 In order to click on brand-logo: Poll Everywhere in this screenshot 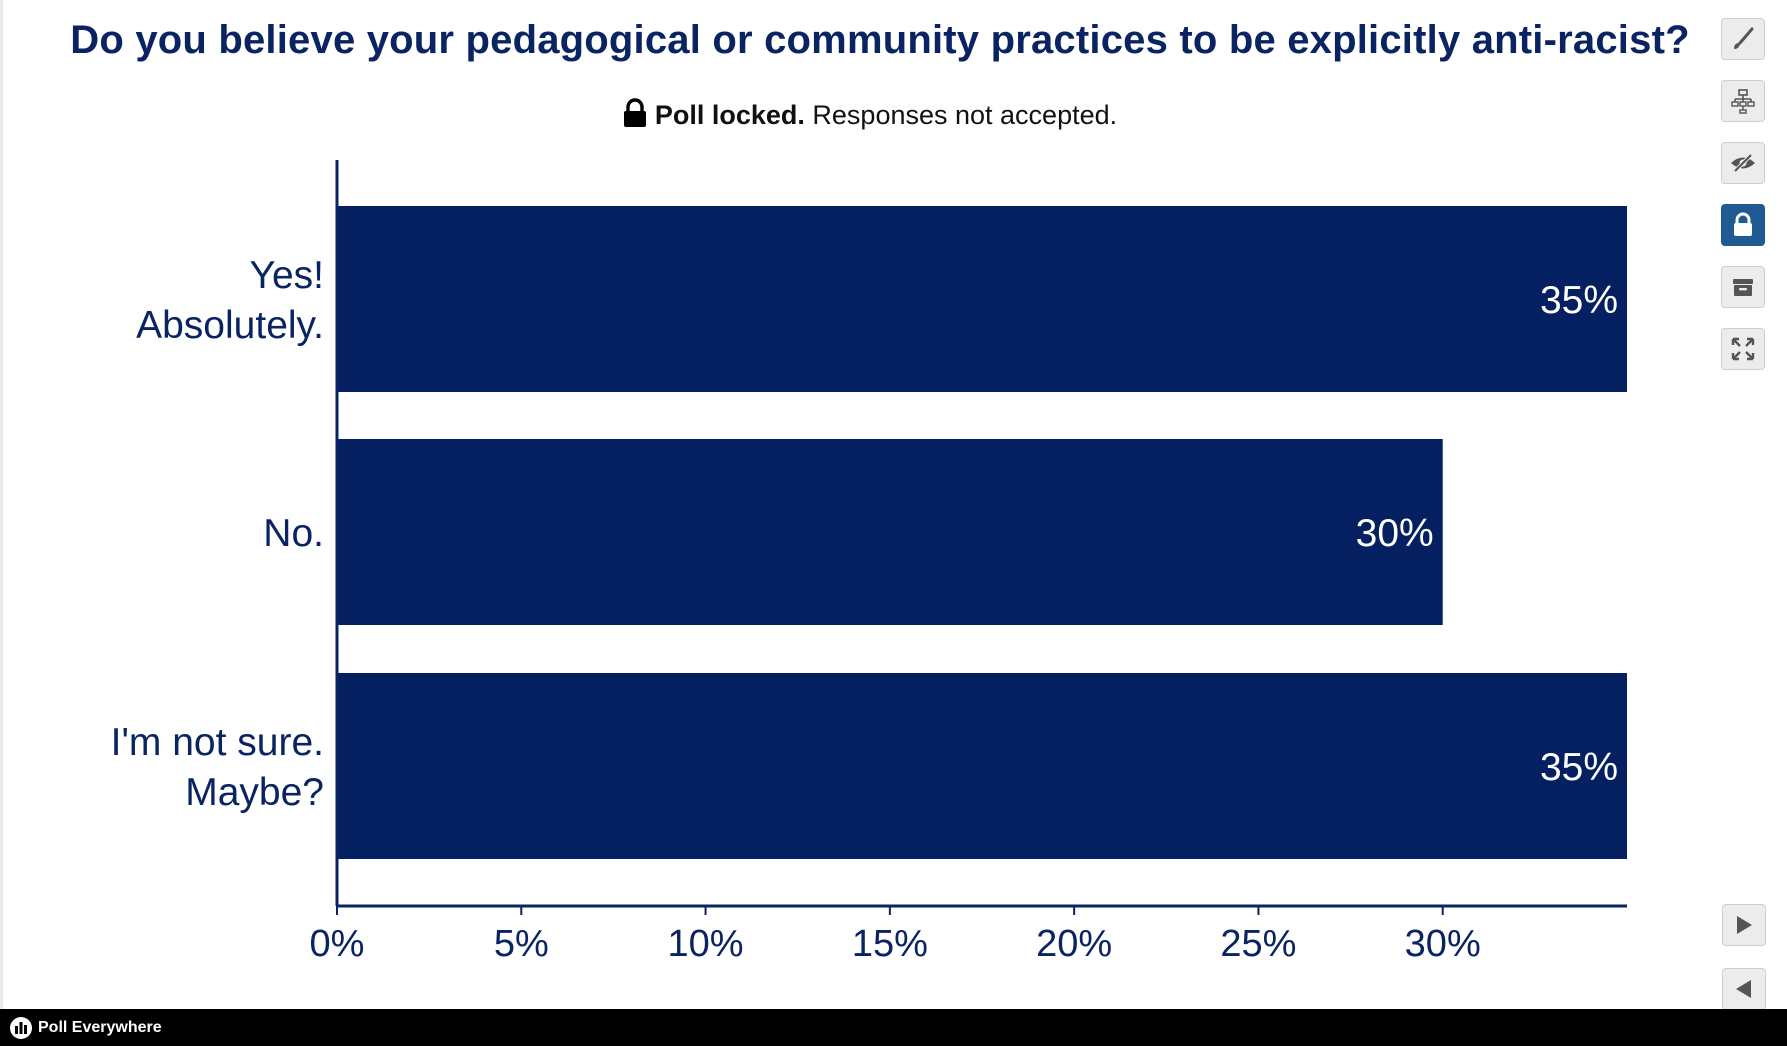, I will do `click(86, 1027)`.